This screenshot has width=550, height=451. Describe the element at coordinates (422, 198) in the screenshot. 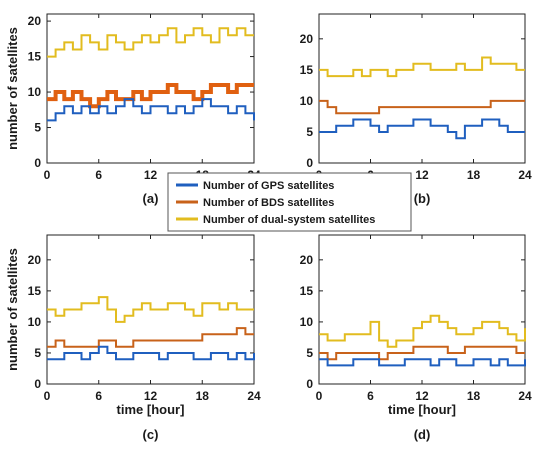

I see `panel-label: (b)` at that location.